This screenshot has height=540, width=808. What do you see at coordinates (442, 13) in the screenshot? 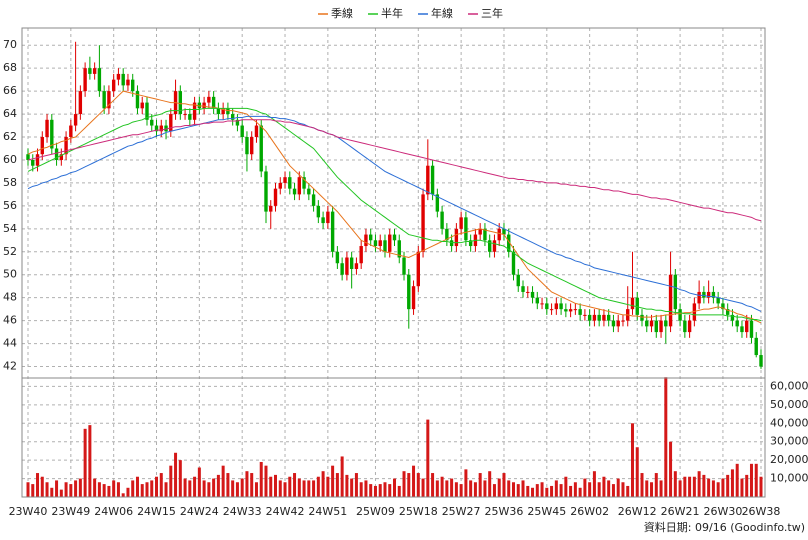
I see `legend-label: 年線` at bounding box center [442, 13].